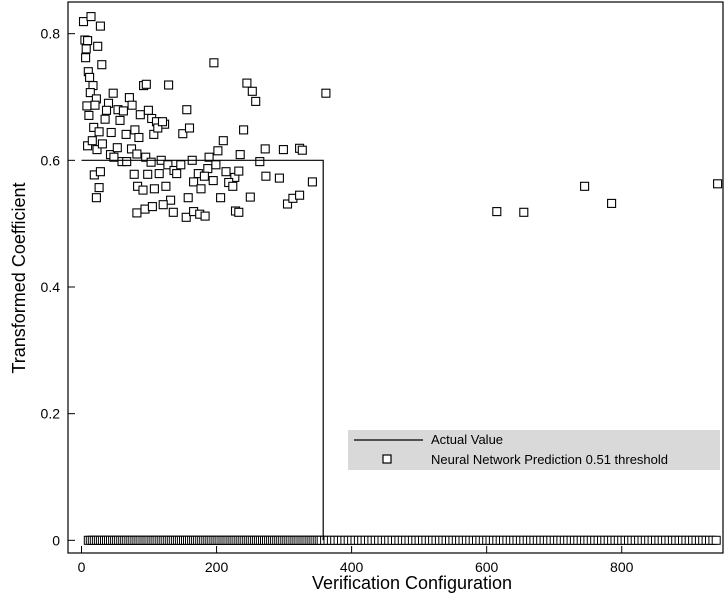 Image resolution: width=727 pixels, height=596 pixels. I want to click on y-tick-label: 0, so click(56, 540).